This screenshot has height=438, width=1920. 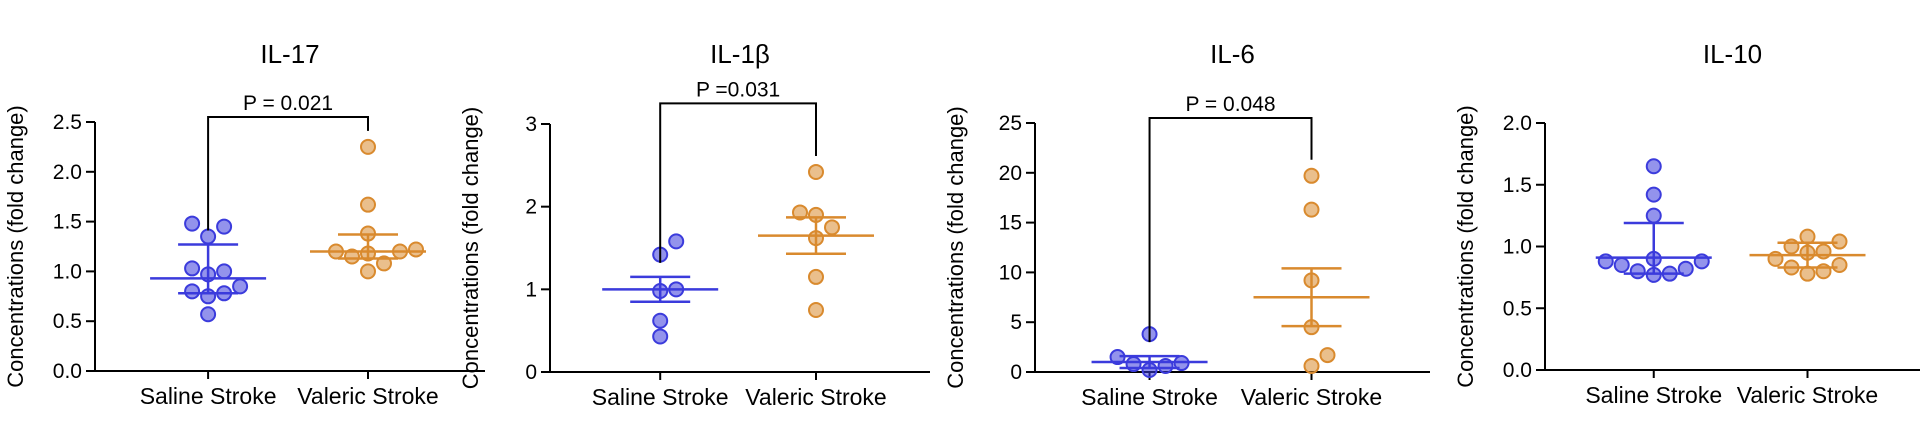 I want to click on y-tick-label: 2.5, so click(x=67, y=122).